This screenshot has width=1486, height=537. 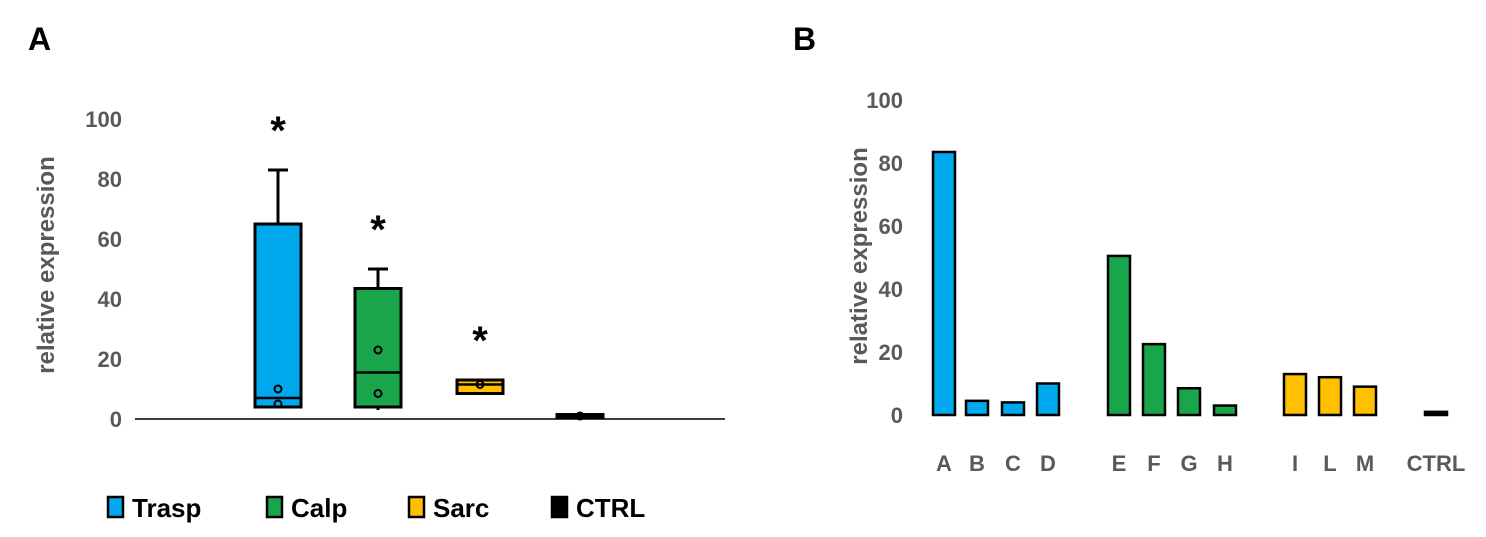 I want to click on box-sarc: *, so click(x=480, y=357).